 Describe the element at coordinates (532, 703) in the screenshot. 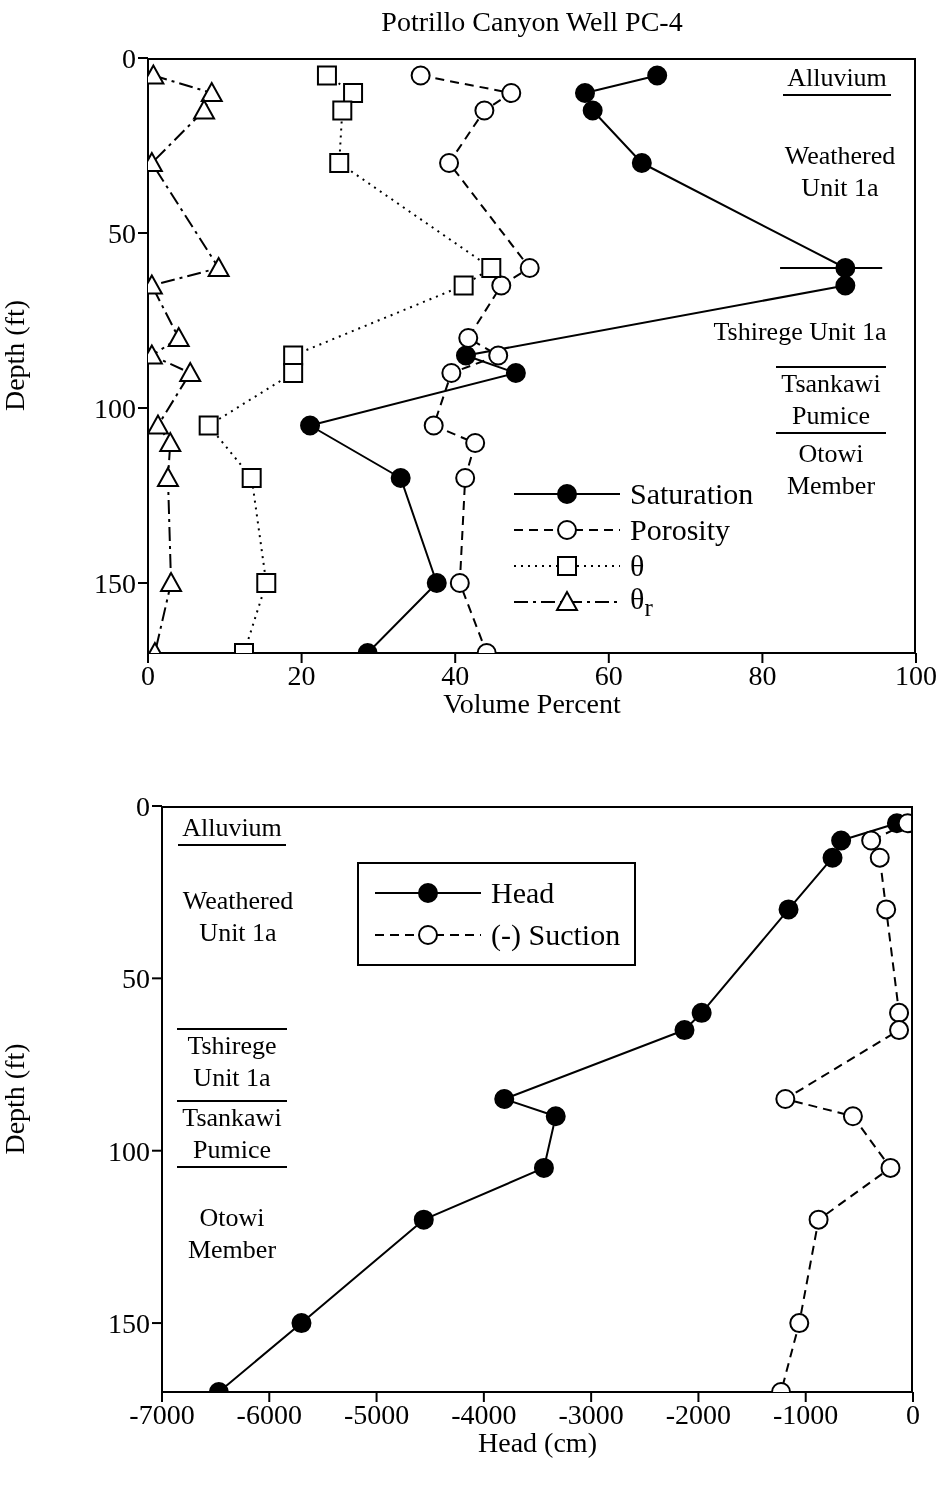

I see `x-axis-title: Volume Percent` at that location.